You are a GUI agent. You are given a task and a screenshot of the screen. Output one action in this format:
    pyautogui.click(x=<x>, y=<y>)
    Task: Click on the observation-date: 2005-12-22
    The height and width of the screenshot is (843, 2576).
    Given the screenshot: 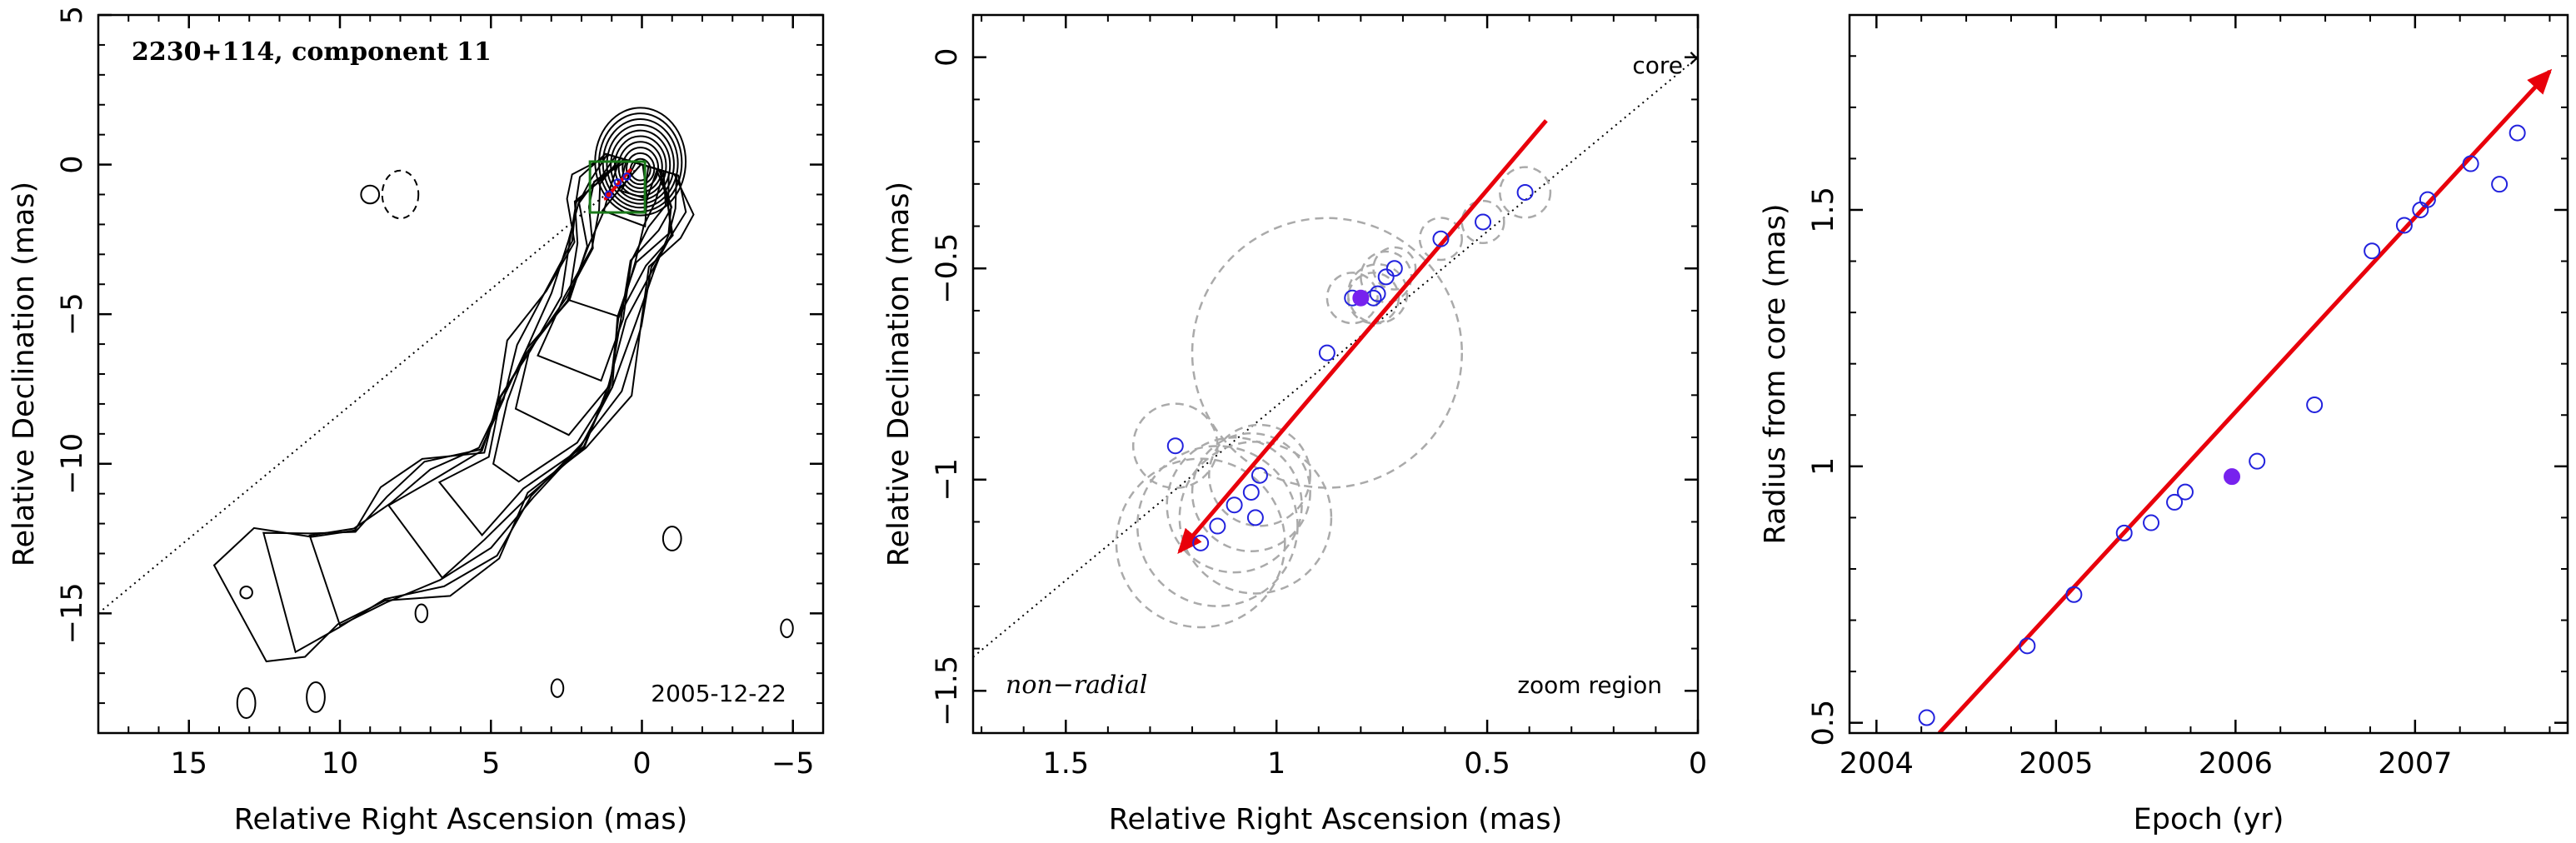 What is the action you would take?
    pyautogui.click(x=718, y=693)
    